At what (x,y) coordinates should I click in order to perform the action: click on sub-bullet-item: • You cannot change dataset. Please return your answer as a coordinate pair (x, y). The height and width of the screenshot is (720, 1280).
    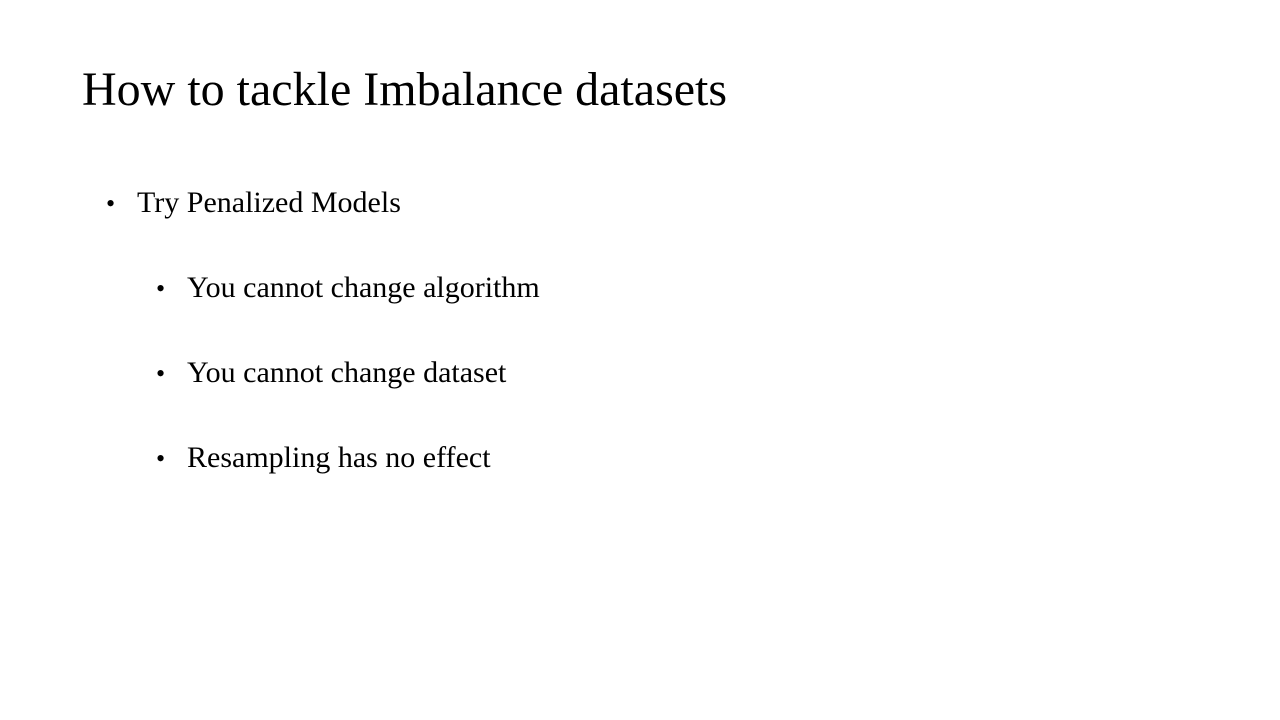
    Looking at the image, I should click on (331, 373).